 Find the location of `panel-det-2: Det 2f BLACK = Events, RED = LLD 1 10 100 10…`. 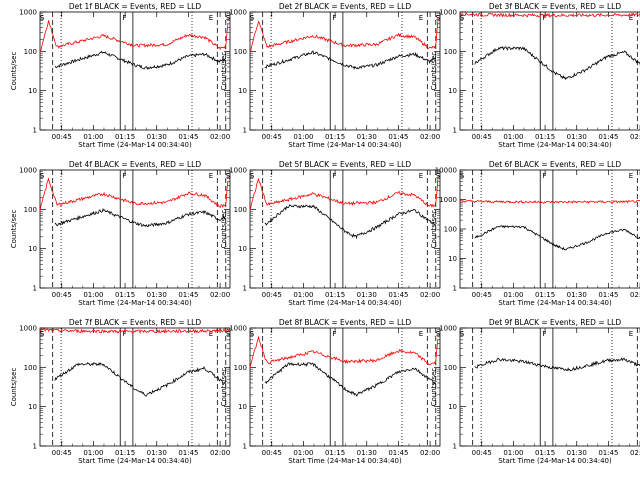

panel-det-2: Det 2f BLACK = Events, RED = LLD 1 10 100 10… is located at coordinates (330, 75).